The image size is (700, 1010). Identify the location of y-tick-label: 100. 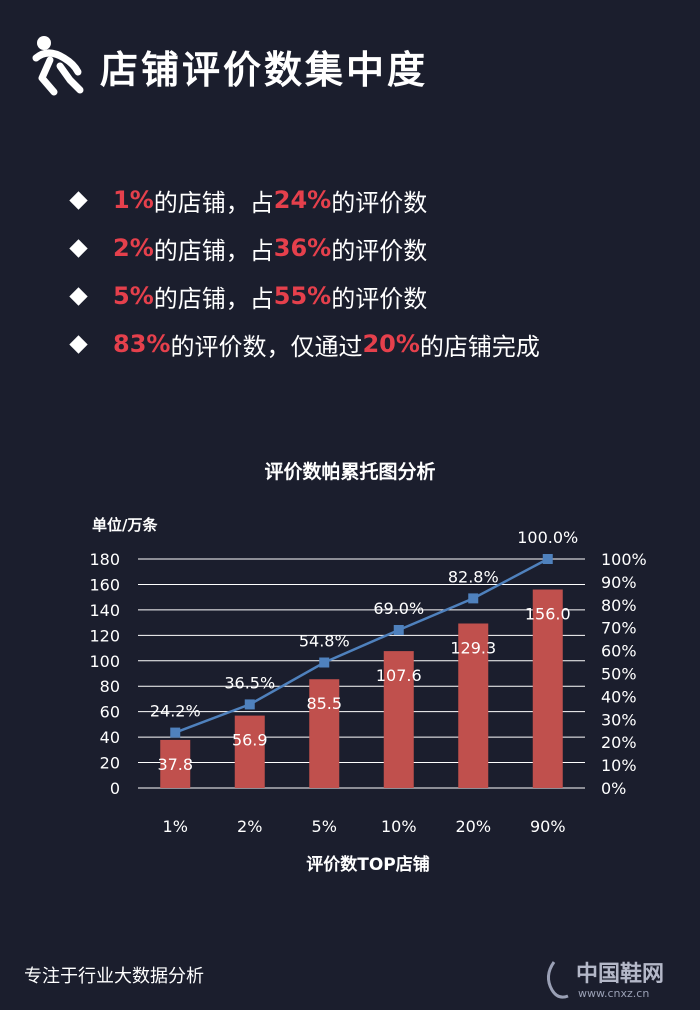
(104, 661).